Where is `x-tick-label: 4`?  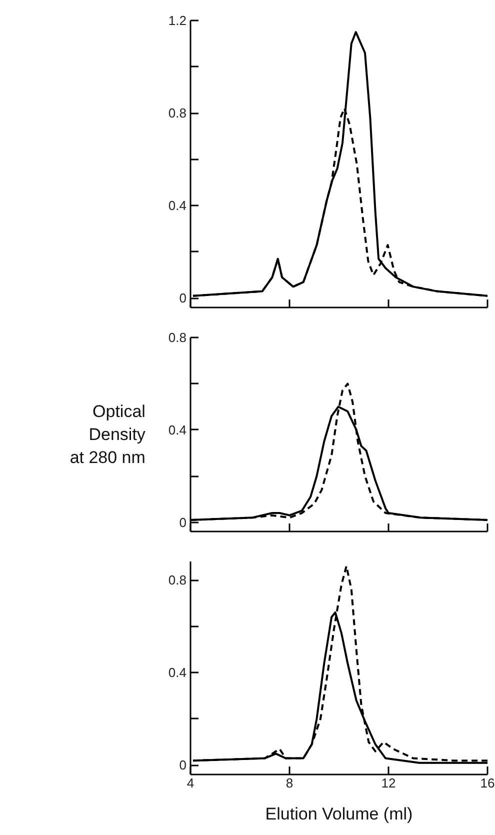
x-tick-label: 4 is located at coordinates (190, 783).